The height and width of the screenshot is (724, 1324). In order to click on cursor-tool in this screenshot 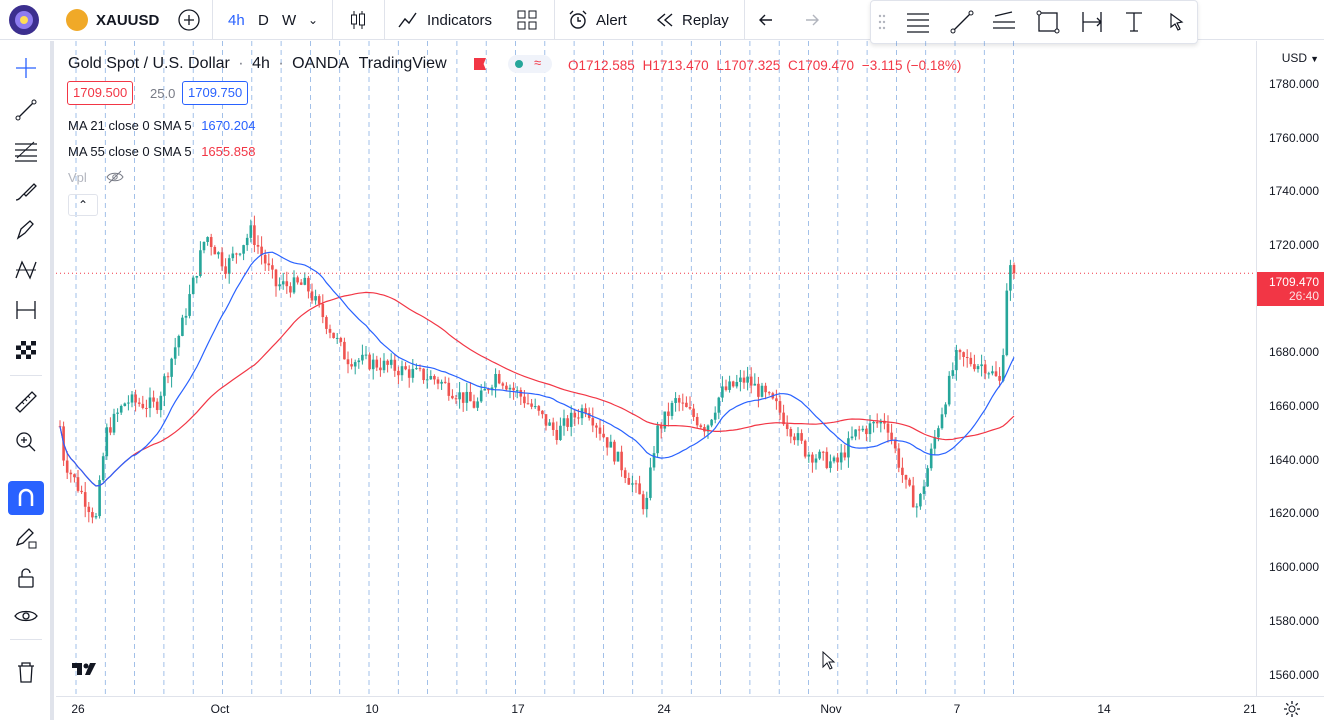, I will do `click(1176, 22)`.